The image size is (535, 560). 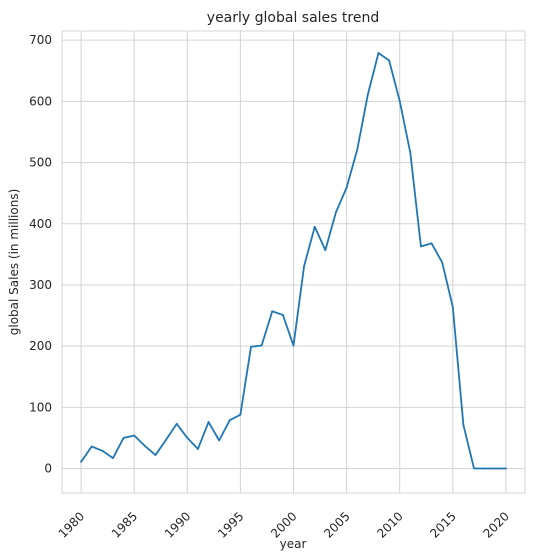 What do you see at coordinates (293, 544) in the screenshot?
I see `x-axis-label: year` at bounding box center [293, 544].